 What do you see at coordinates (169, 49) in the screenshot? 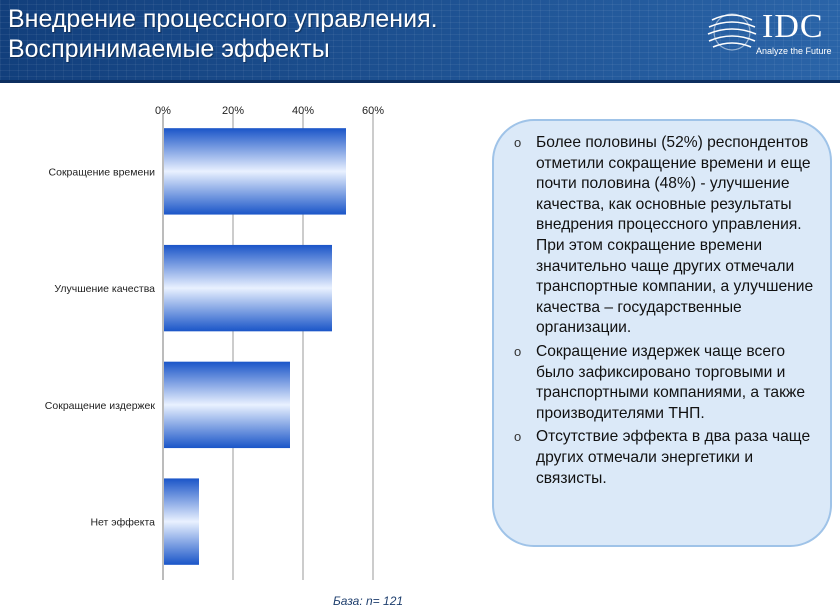
I see `slide-title-line-2: Воспринимаемые эффекты` at bounding box center [169, 49].